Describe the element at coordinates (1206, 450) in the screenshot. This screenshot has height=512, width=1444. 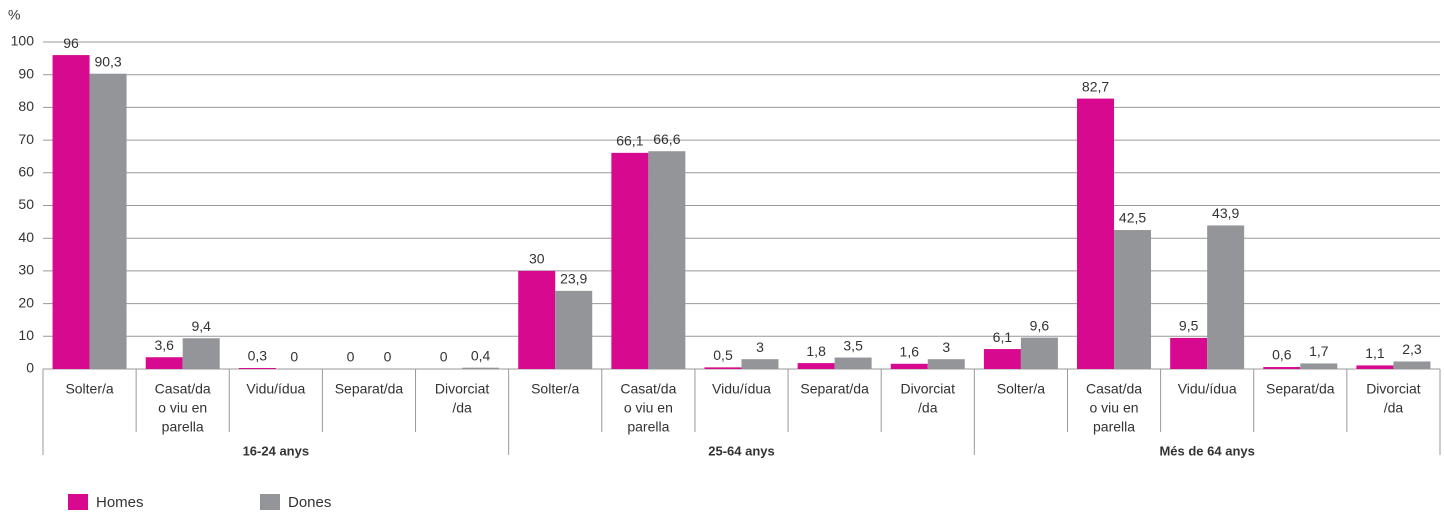
I see `group-label: Més de 64 anys` at that location.